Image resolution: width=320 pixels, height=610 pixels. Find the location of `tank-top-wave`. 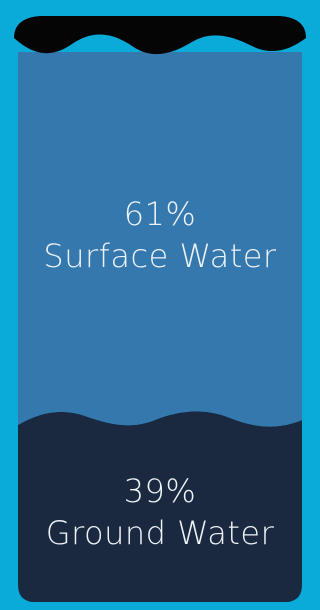

tank-top-wave is located at coordinates (160, 35).